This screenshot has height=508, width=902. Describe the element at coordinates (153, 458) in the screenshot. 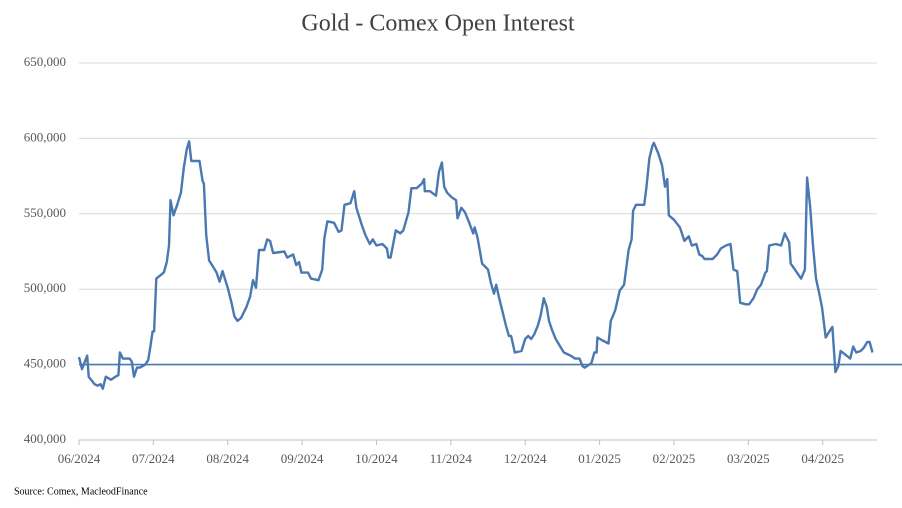

I see `x-tick-label: 07/2024` at that location.